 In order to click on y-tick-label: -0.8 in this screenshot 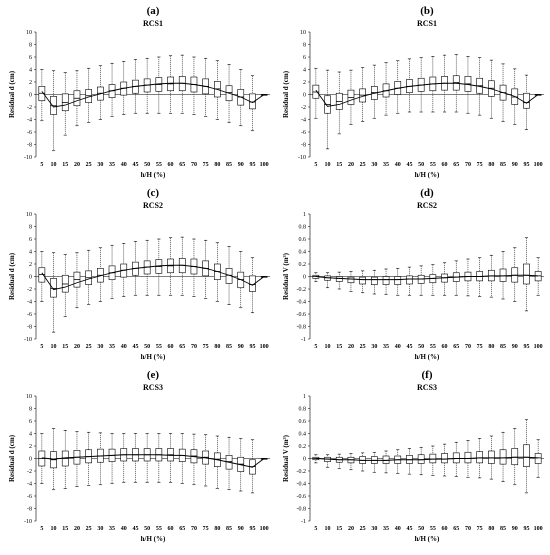, I will do `click(302, 328)`.